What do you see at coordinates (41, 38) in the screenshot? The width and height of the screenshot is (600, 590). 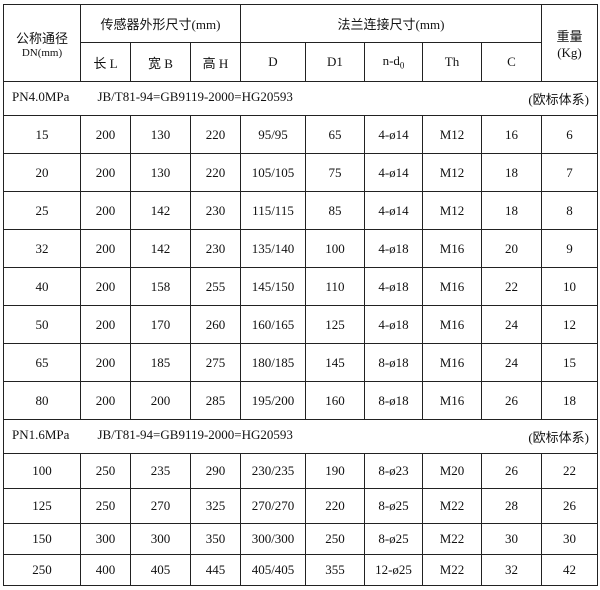 I see `dn-label: 公称通径` at bounding box center [41, 38].